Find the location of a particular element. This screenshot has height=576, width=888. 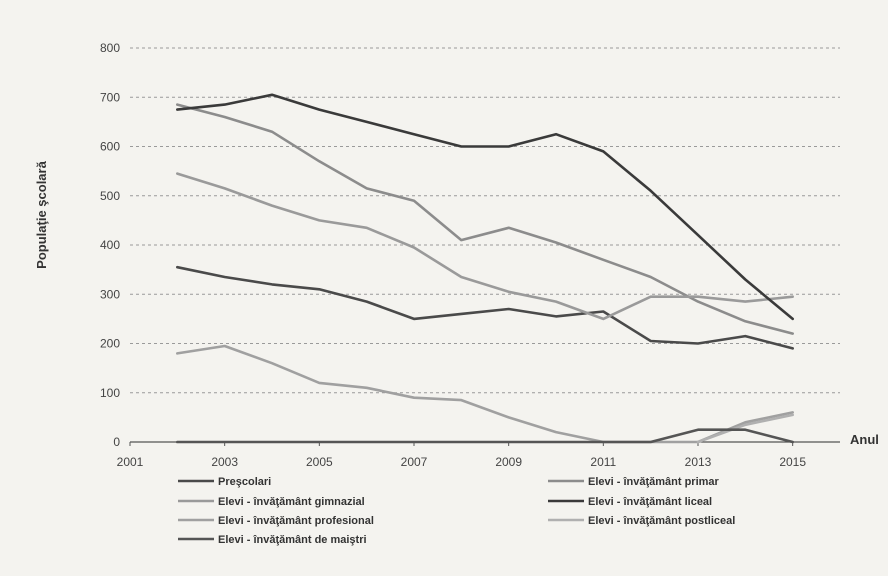

y-tick-label: 500 is located at coordinates (110, 196).